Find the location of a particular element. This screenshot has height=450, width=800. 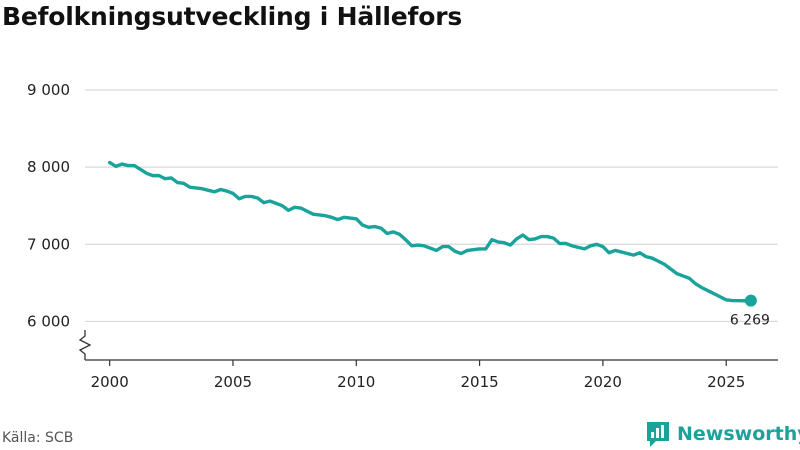

x-tick-label: 2015 is located at coordinates (479, 382).